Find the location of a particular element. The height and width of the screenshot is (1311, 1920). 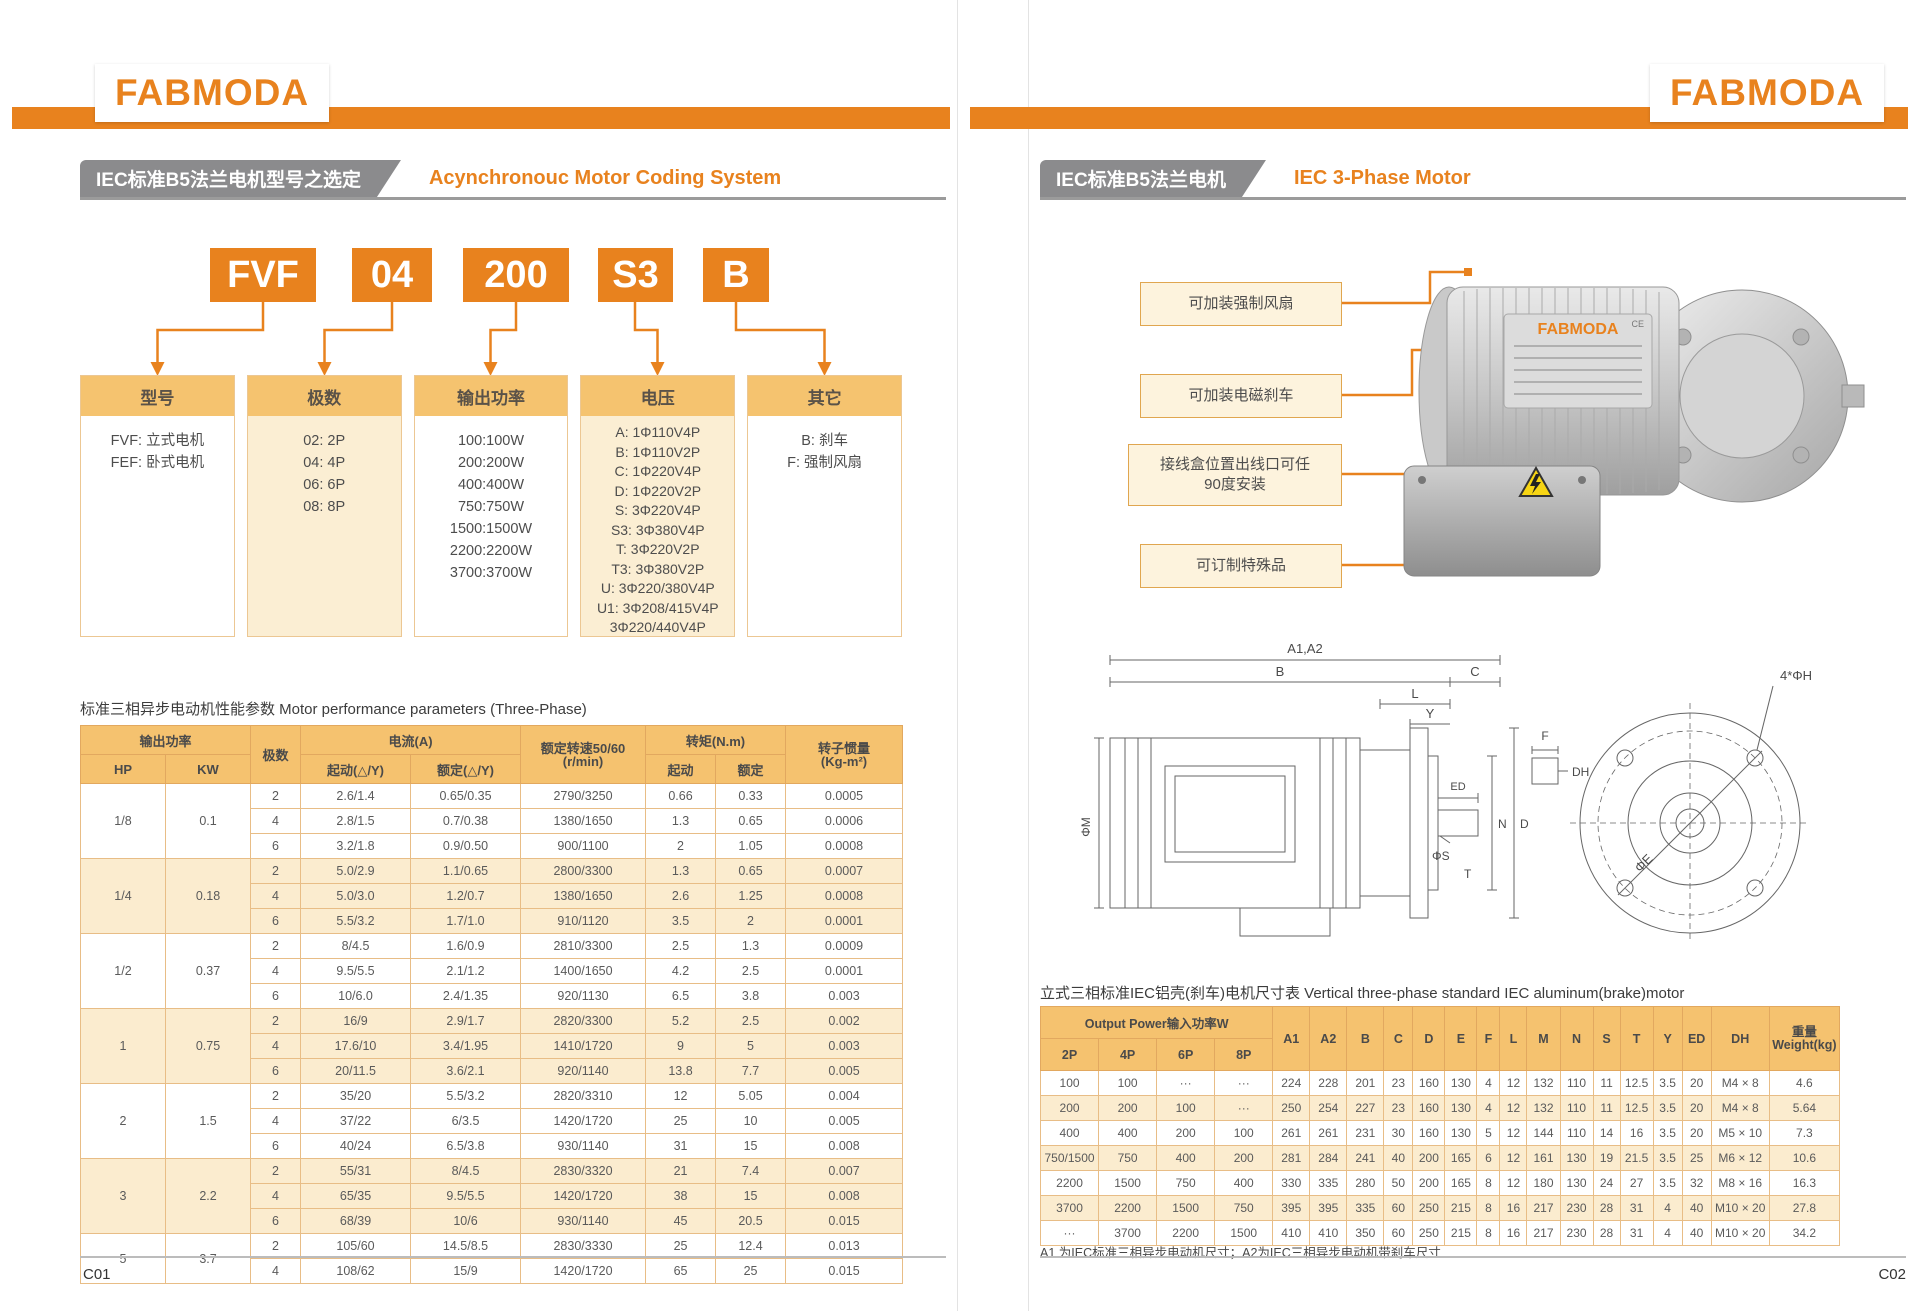

callout-box: 可订制特殊品 is located at coordinates (1241, 566).